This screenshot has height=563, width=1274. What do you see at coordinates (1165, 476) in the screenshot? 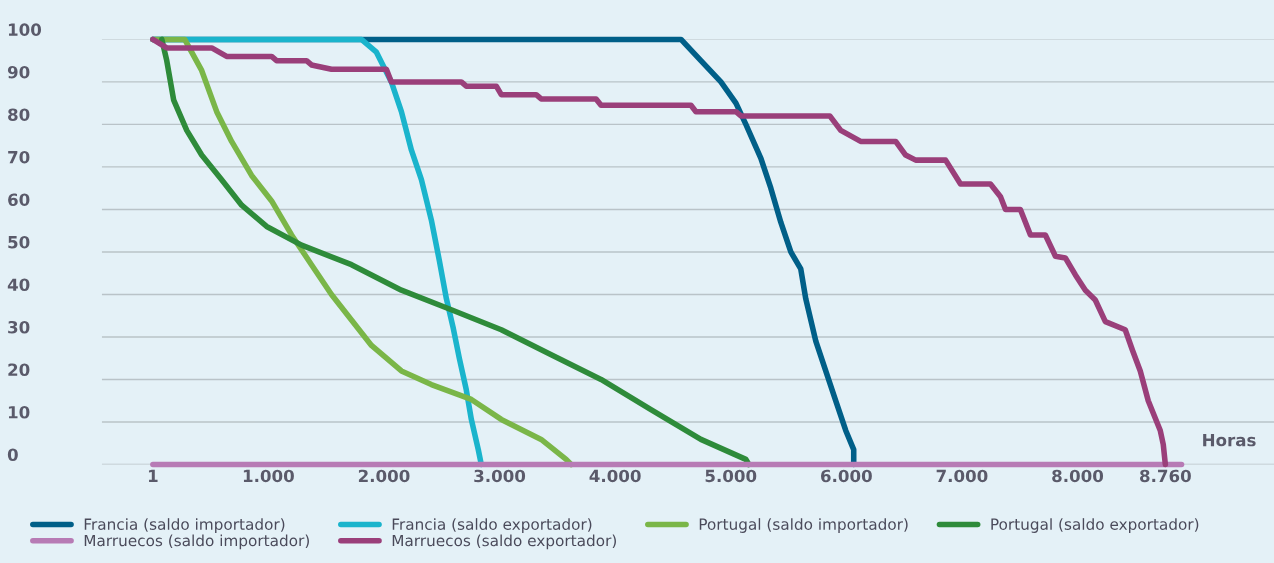
I see `x-tick-label: 8.760` at bounding box center [1165, 476].